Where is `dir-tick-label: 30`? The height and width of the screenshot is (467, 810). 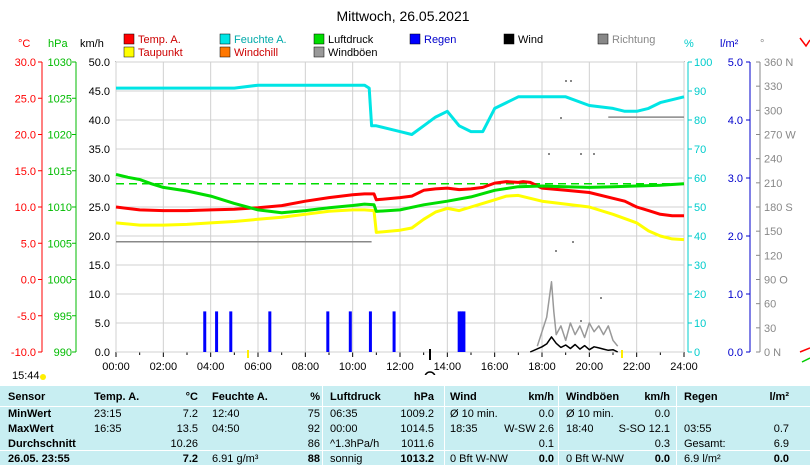 dir-tick-label: 30 is located at coordinates (770, 329).